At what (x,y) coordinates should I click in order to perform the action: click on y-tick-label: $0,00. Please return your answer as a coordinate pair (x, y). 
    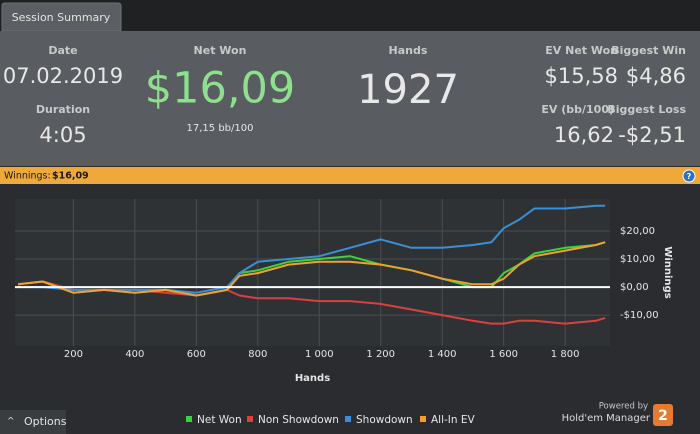
    Looking at the image, I should click on (634, 287).